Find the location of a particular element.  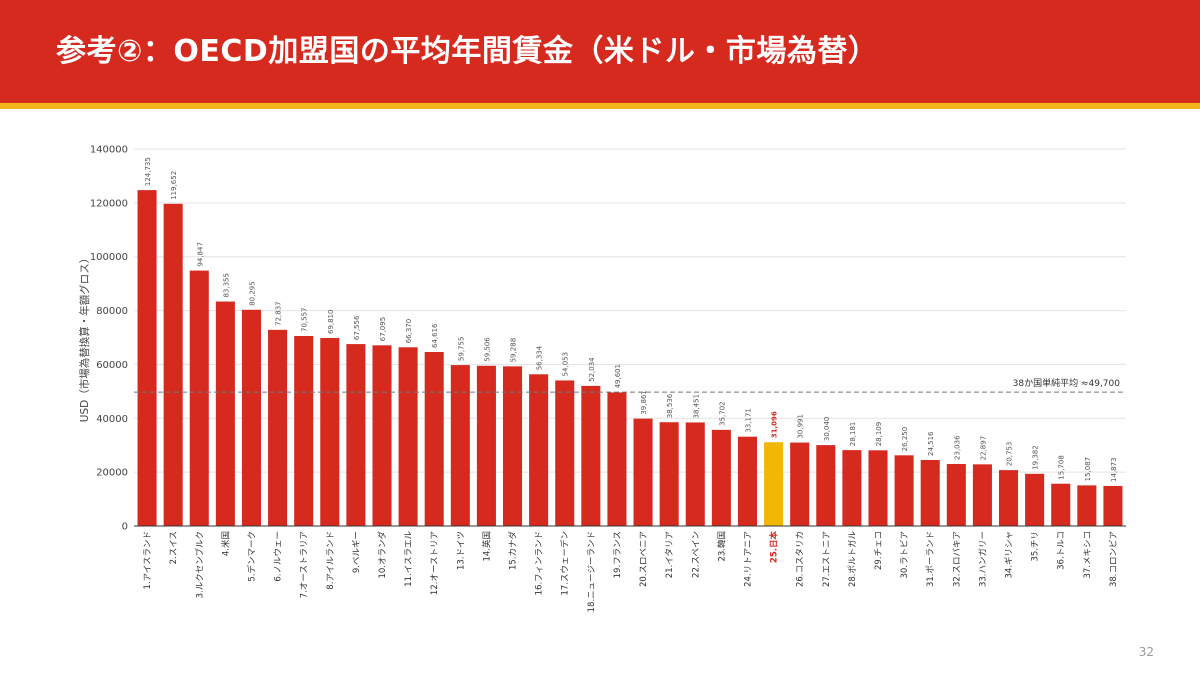

data-label: 30,991 is located at coordinates (801, 426).